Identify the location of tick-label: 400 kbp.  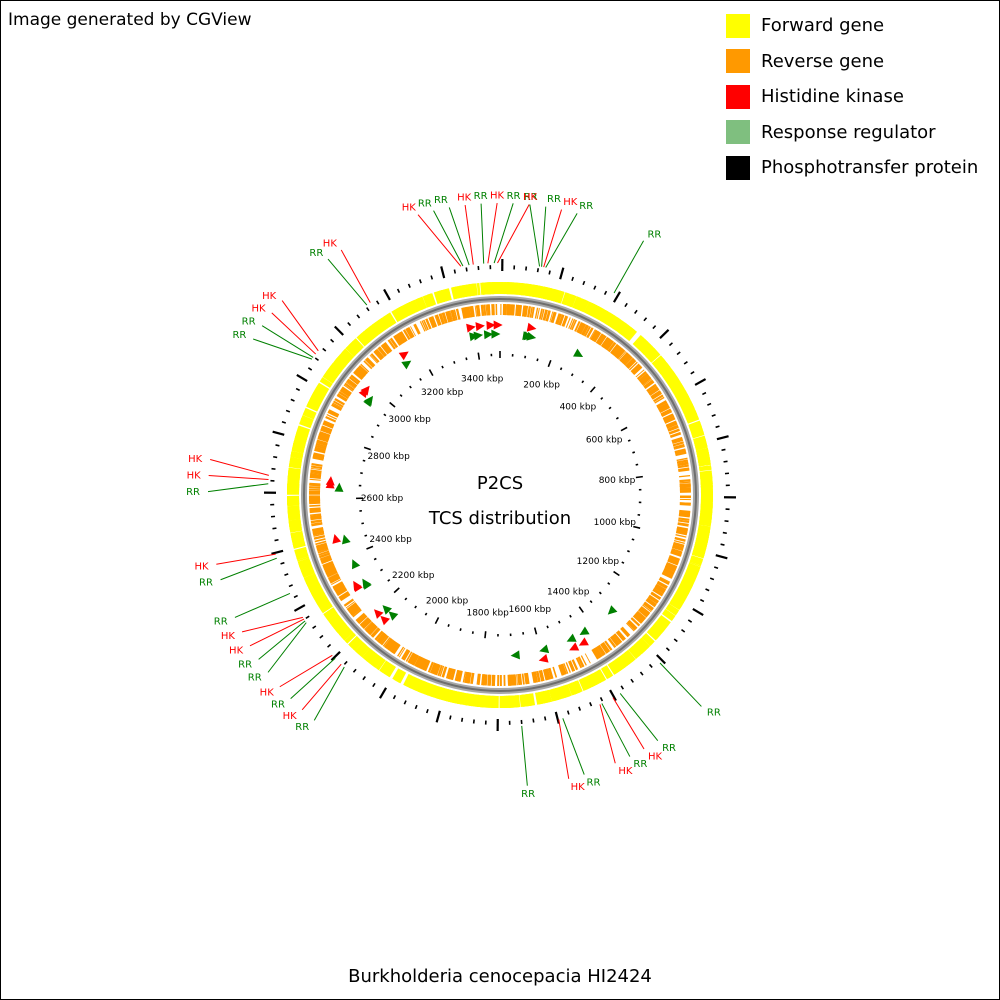
(578, 407).